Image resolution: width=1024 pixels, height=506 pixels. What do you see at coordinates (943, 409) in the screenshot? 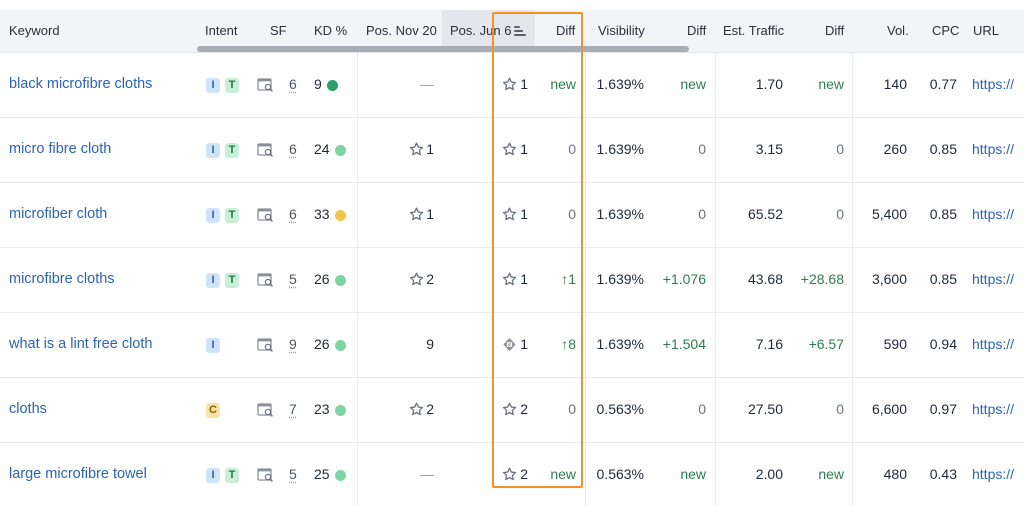
I see `cpc-value: 0.97` at bounding box center [943, 409].